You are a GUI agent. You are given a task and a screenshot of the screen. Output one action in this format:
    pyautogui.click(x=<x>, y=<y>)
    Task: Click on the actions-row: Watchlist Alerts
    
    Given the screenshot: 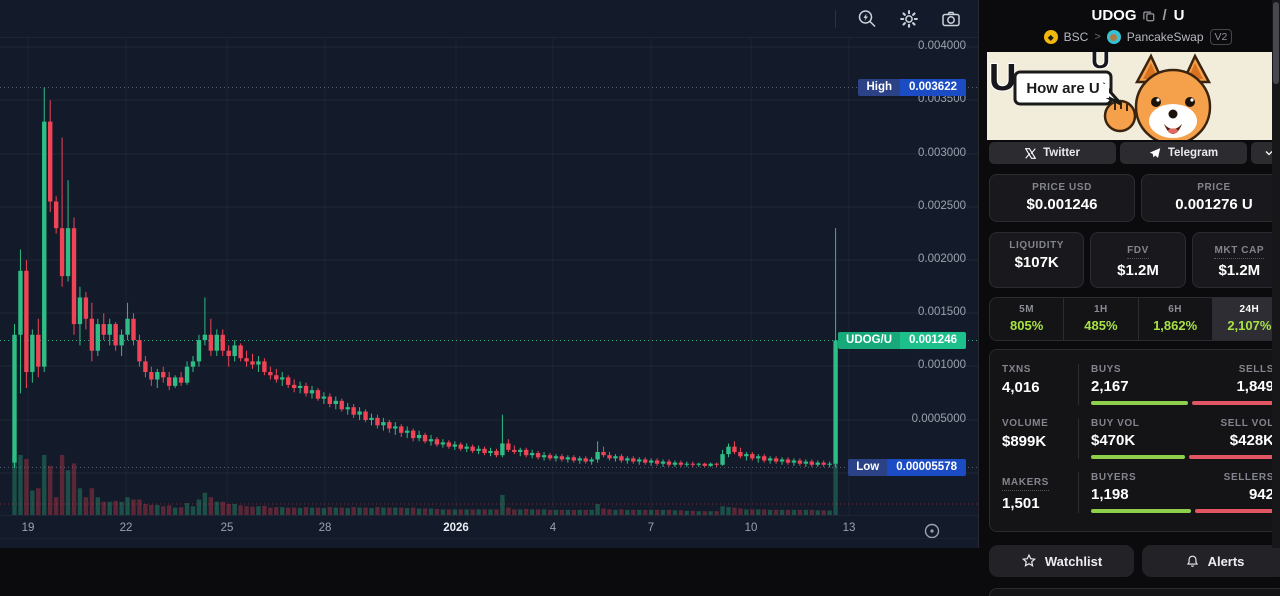 What is the action you would take?
    pyautogui.click(x=1134, y=561)
    